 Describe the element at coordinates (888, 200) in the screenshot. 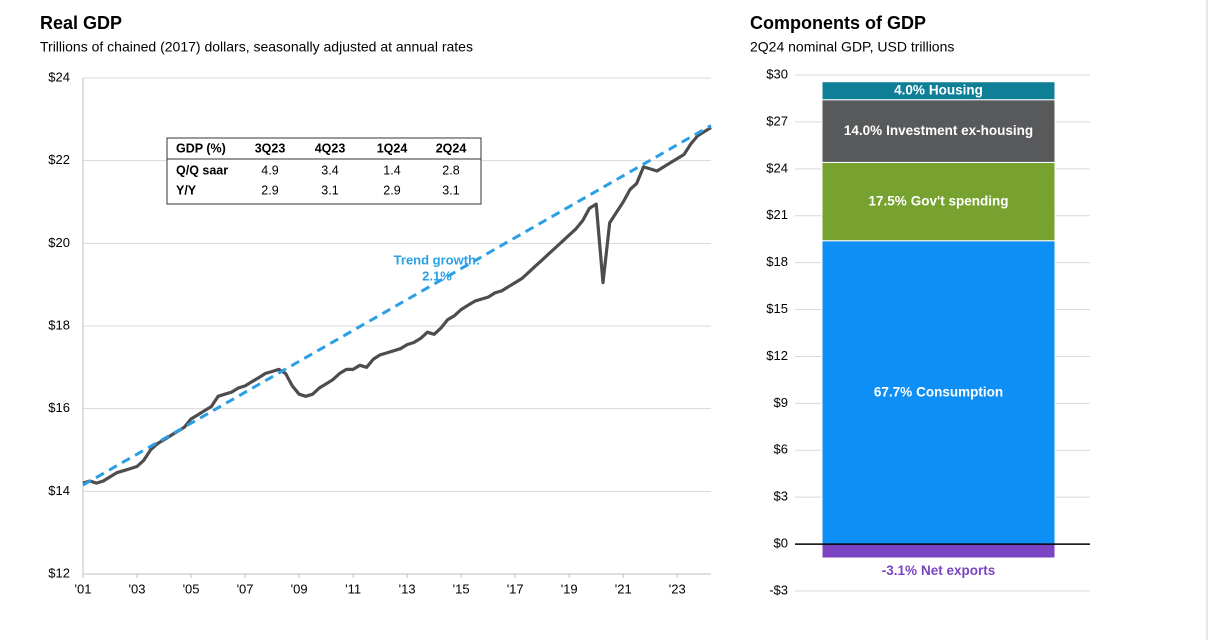

I see `segment-share: 17.5%` at that location.